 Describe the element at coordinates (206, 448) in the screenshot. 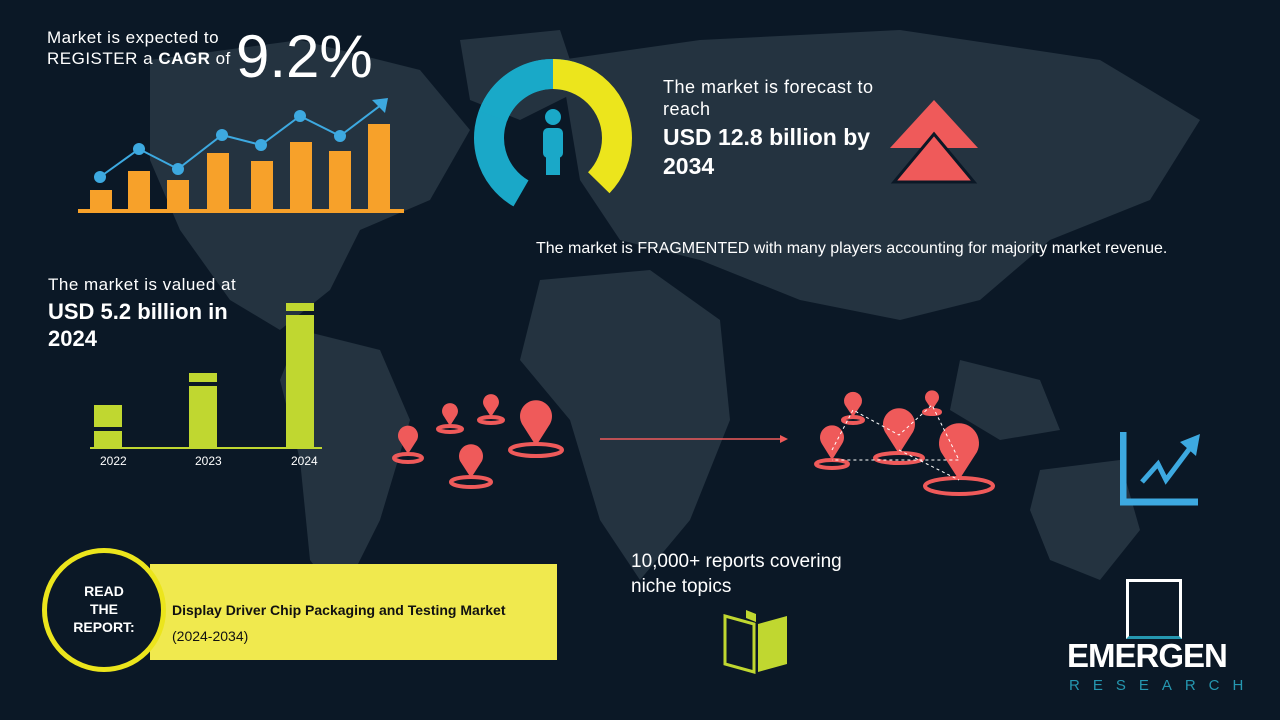

I see `bar-baseline` at that location.